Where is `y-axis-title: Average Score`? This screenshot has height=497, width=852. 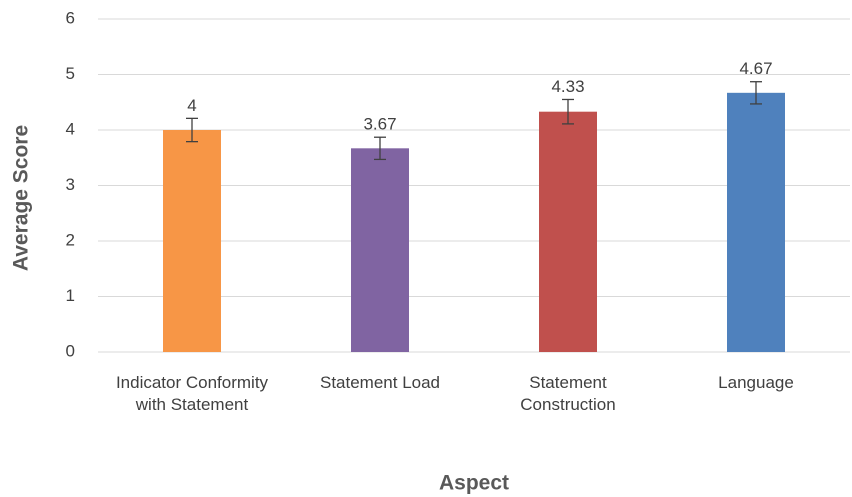 y-axis-title: Average Score is located at coordinates (21, 198).